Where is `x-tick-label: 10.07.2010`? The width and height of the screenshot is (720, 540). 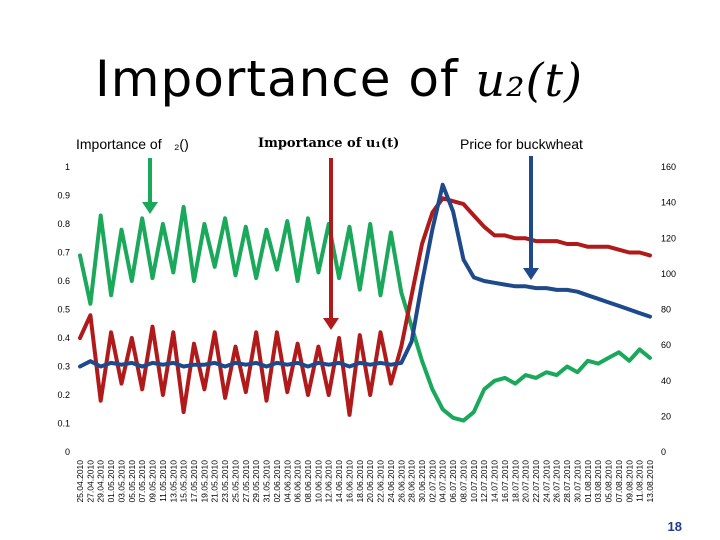
x-tick-label: 10.07.2010 is located at coordinates (474, 481).